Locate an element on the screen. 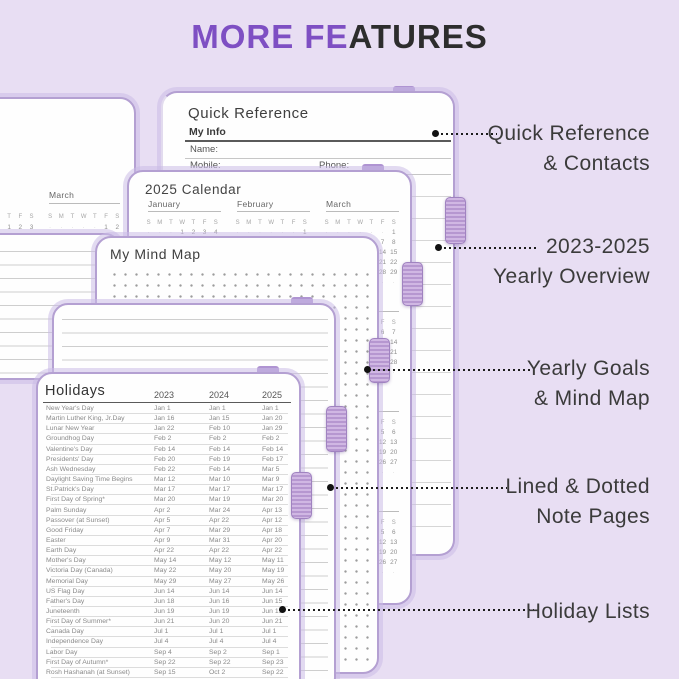 This screenshot has height=679, width=679. page-title-accent: MORE FE is located at coordinates (270, 36).